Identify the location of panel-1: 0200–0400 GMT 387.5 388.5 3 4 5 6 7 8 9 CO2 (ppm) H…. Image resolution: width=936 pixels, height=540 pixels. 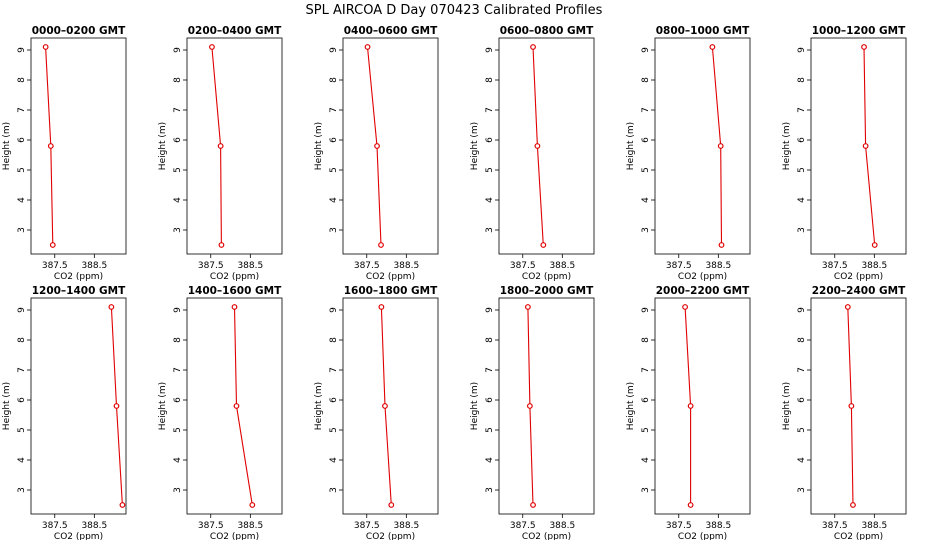
(220, 153).